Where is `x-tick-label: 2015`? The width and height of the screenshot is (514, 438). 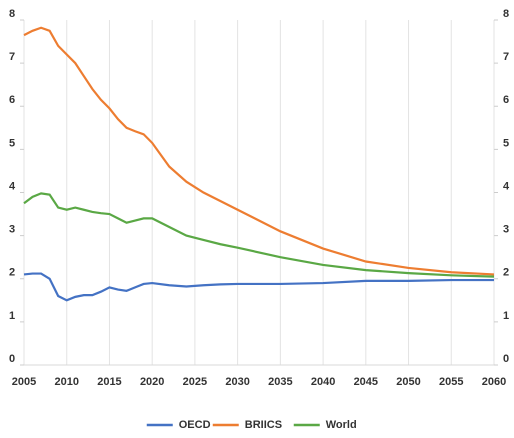
x-tick-label: 2015 is located at coordinates (109, 382).